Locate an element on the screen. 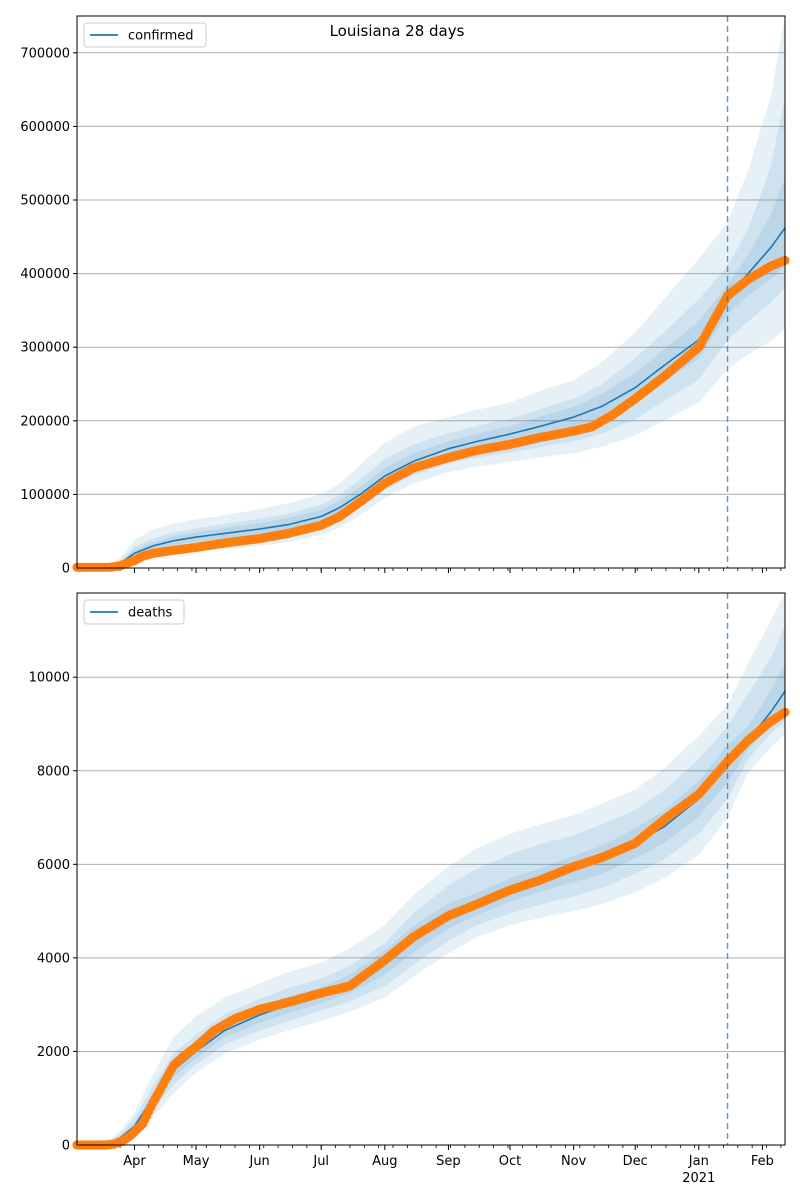  x-tick-label: Jan is located at coordinates (698, 1161).